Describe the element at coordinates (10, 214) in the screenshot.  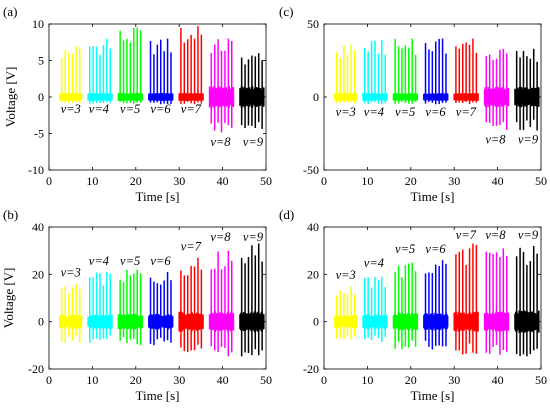
I see `panel-label: (b)` at that location.